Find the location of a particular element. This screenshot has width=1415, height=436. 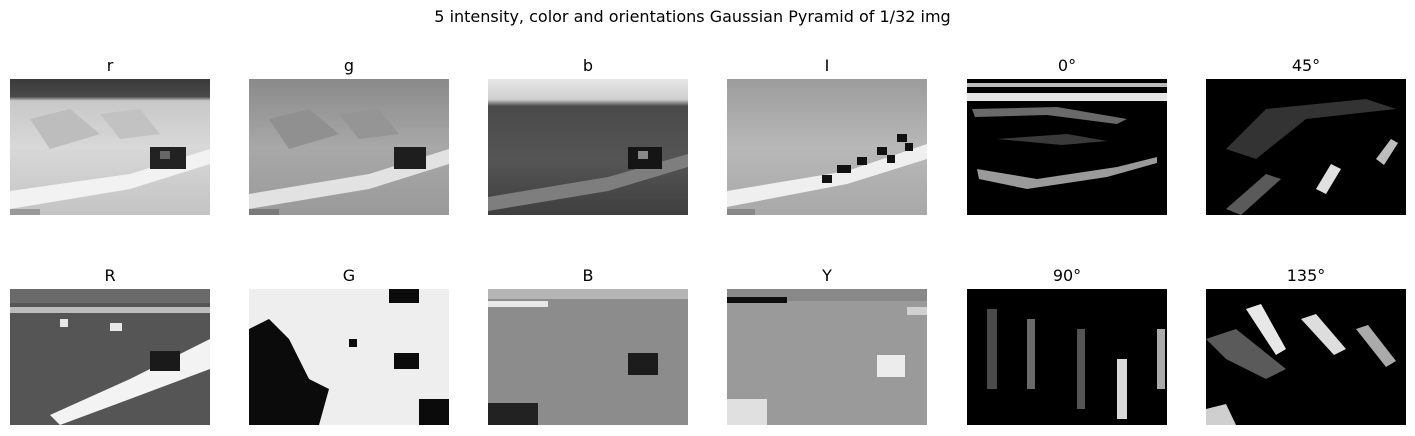

panel-title-G: G is located at coordinates (349, 275).